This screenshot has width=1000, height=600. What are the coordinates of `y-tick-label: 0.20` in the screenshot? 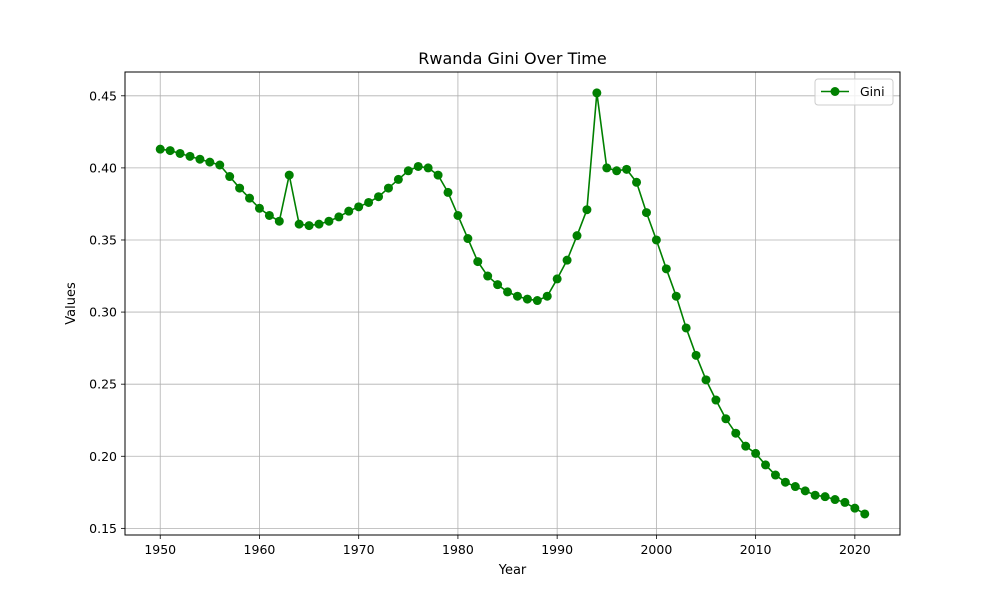 It's located at (103, 456).